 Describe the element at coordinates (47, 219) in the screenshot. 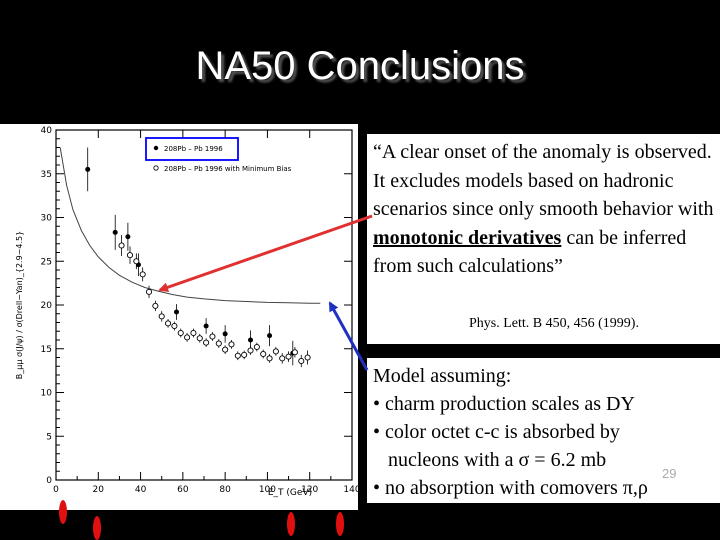

I see `y-tick-label: 30` at that location.